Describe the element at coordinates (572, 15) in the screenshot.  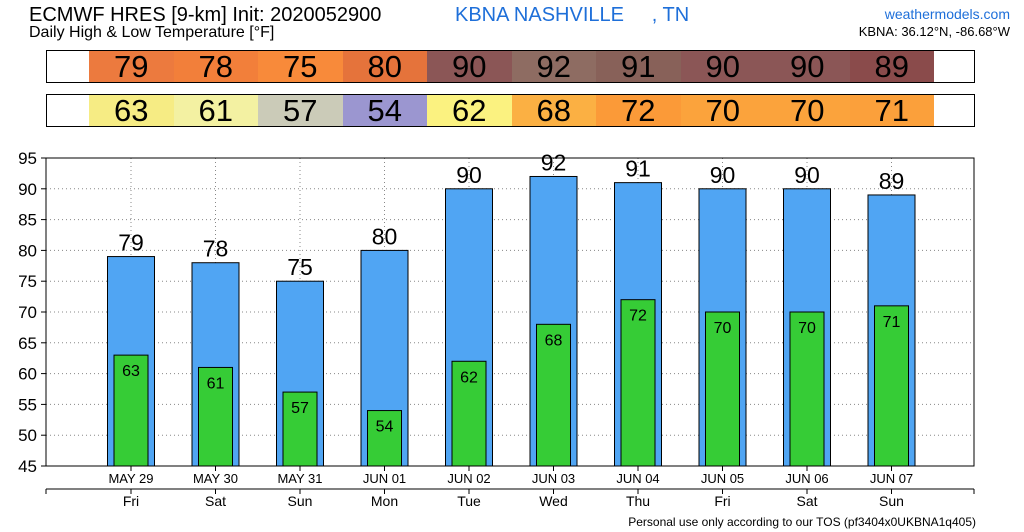
I see `station-label: KBNA NASHVILLE , TN` at that location.